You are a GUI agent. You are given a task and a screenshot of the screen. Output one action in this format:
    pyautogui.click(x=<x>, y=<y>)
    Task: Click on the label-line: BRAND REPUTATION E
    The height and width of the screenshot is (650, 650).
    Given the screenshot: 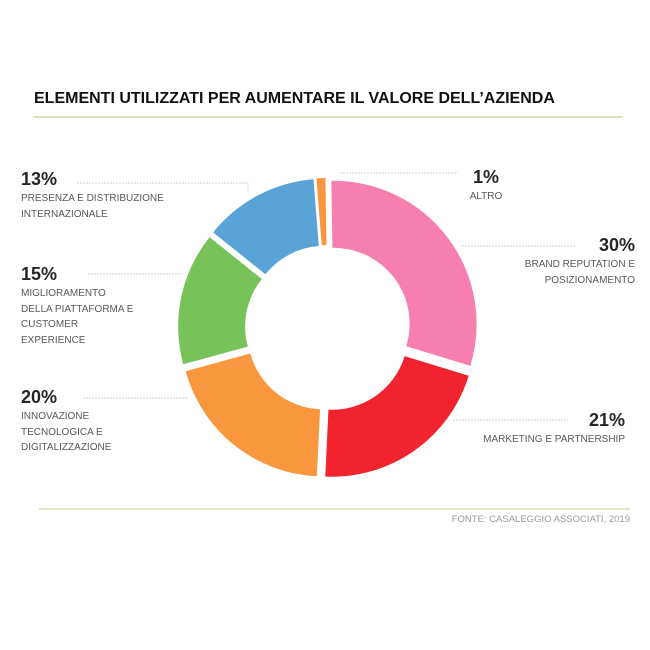 What is the action you would take?
    pyautogui.click(x=579, y=264)
    